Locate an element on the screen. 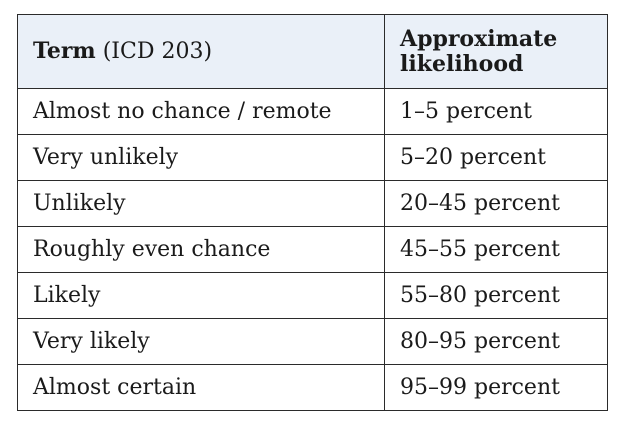 This screenshot has width=640, height=432. header-likelihood-line2: likelihood is located at coordinates (462, 63).